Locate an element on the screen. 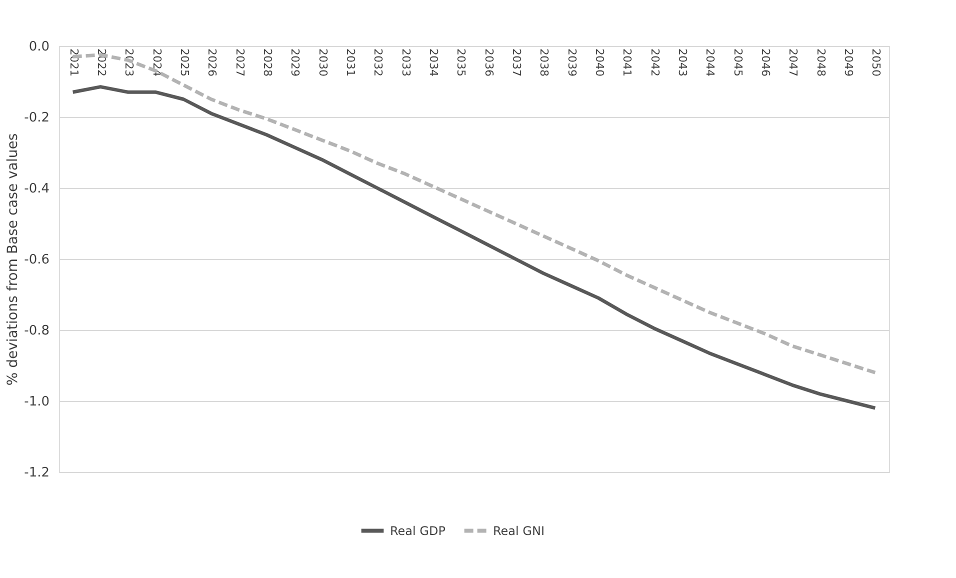 This screenshot has height=578, width=956. x-tick-label: 2034 is located at coordinates (433, 62).